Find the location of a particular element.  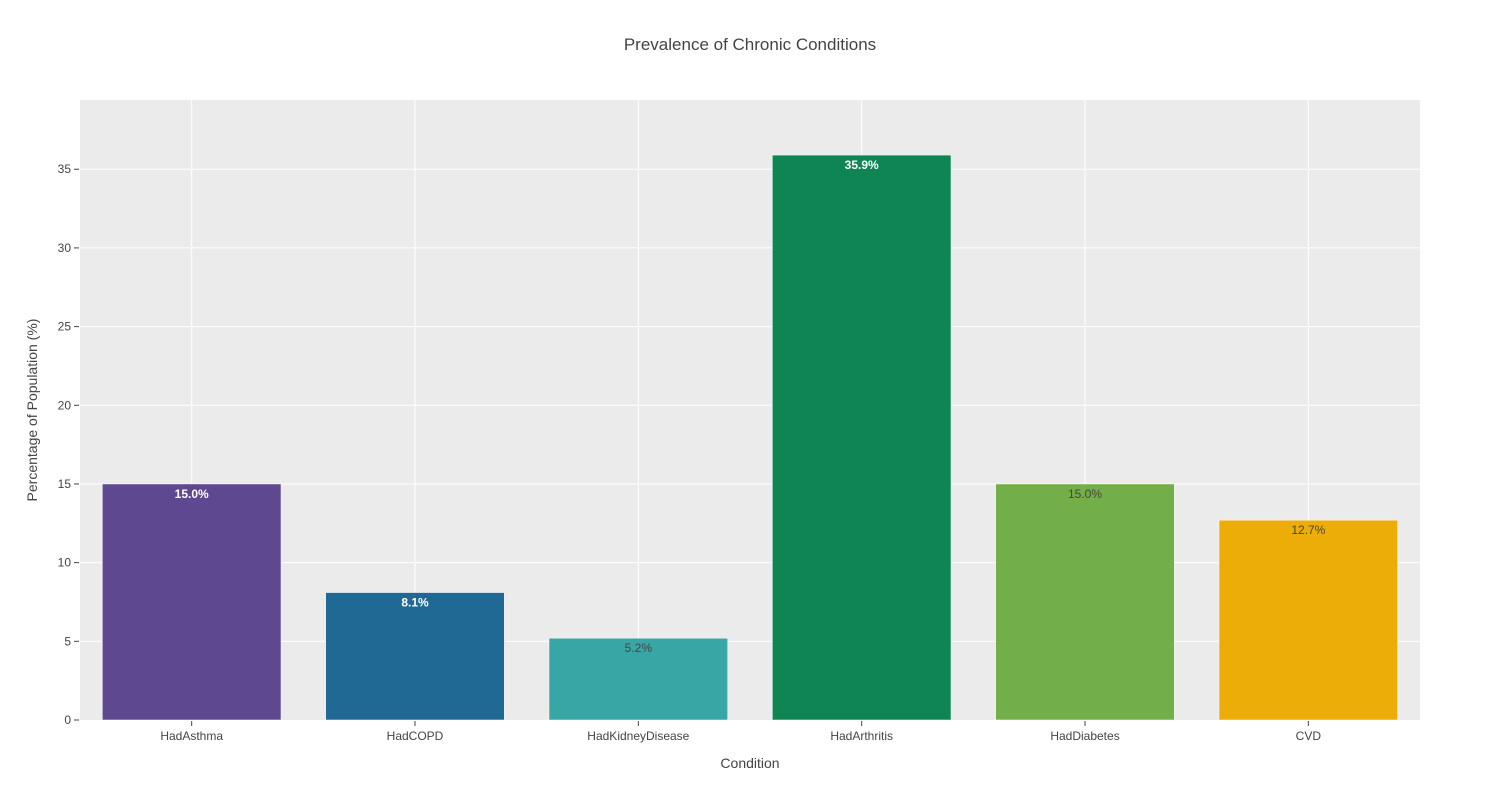

y-tick-label: 25 is located at coordinates (65, 327).